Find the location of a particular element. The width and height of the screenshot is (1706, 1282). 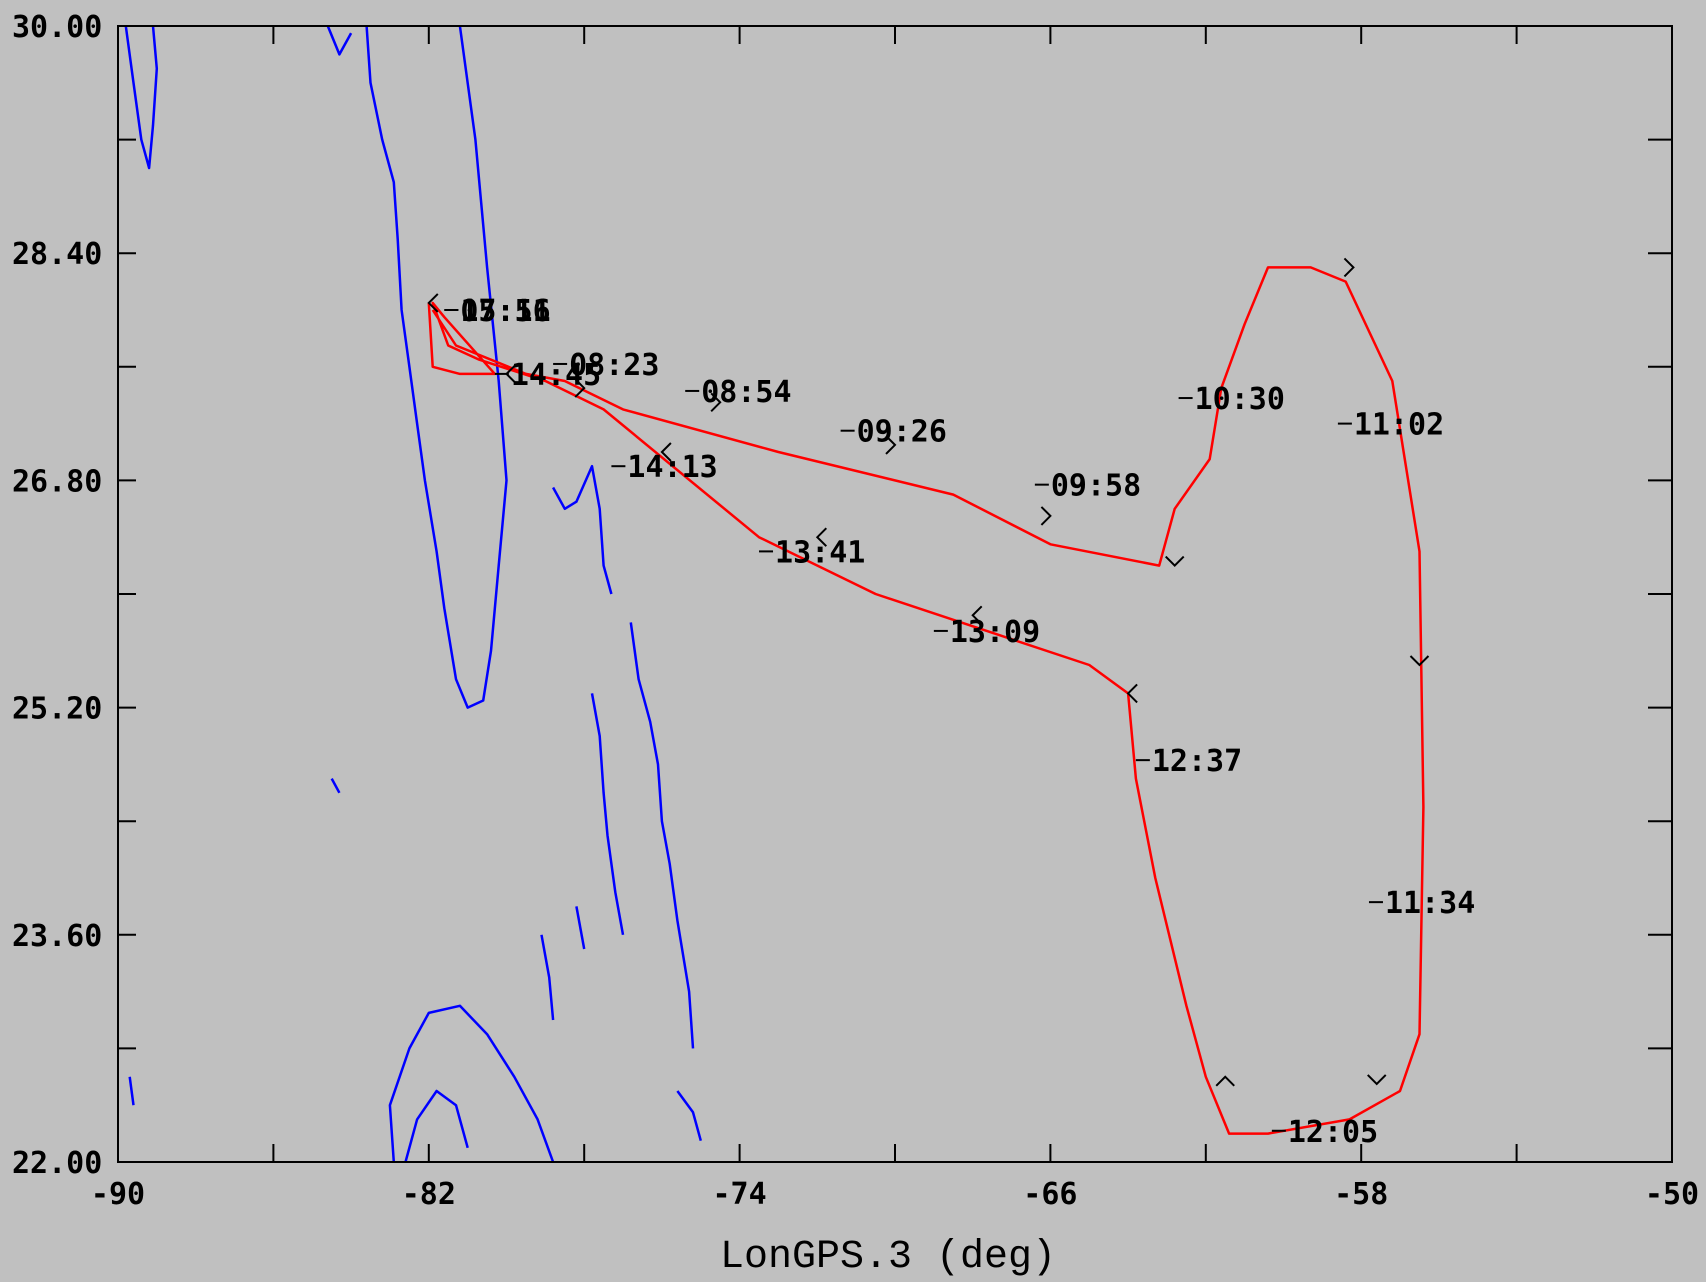

time-label: 12:37 is located at coordinates (1197, 761).